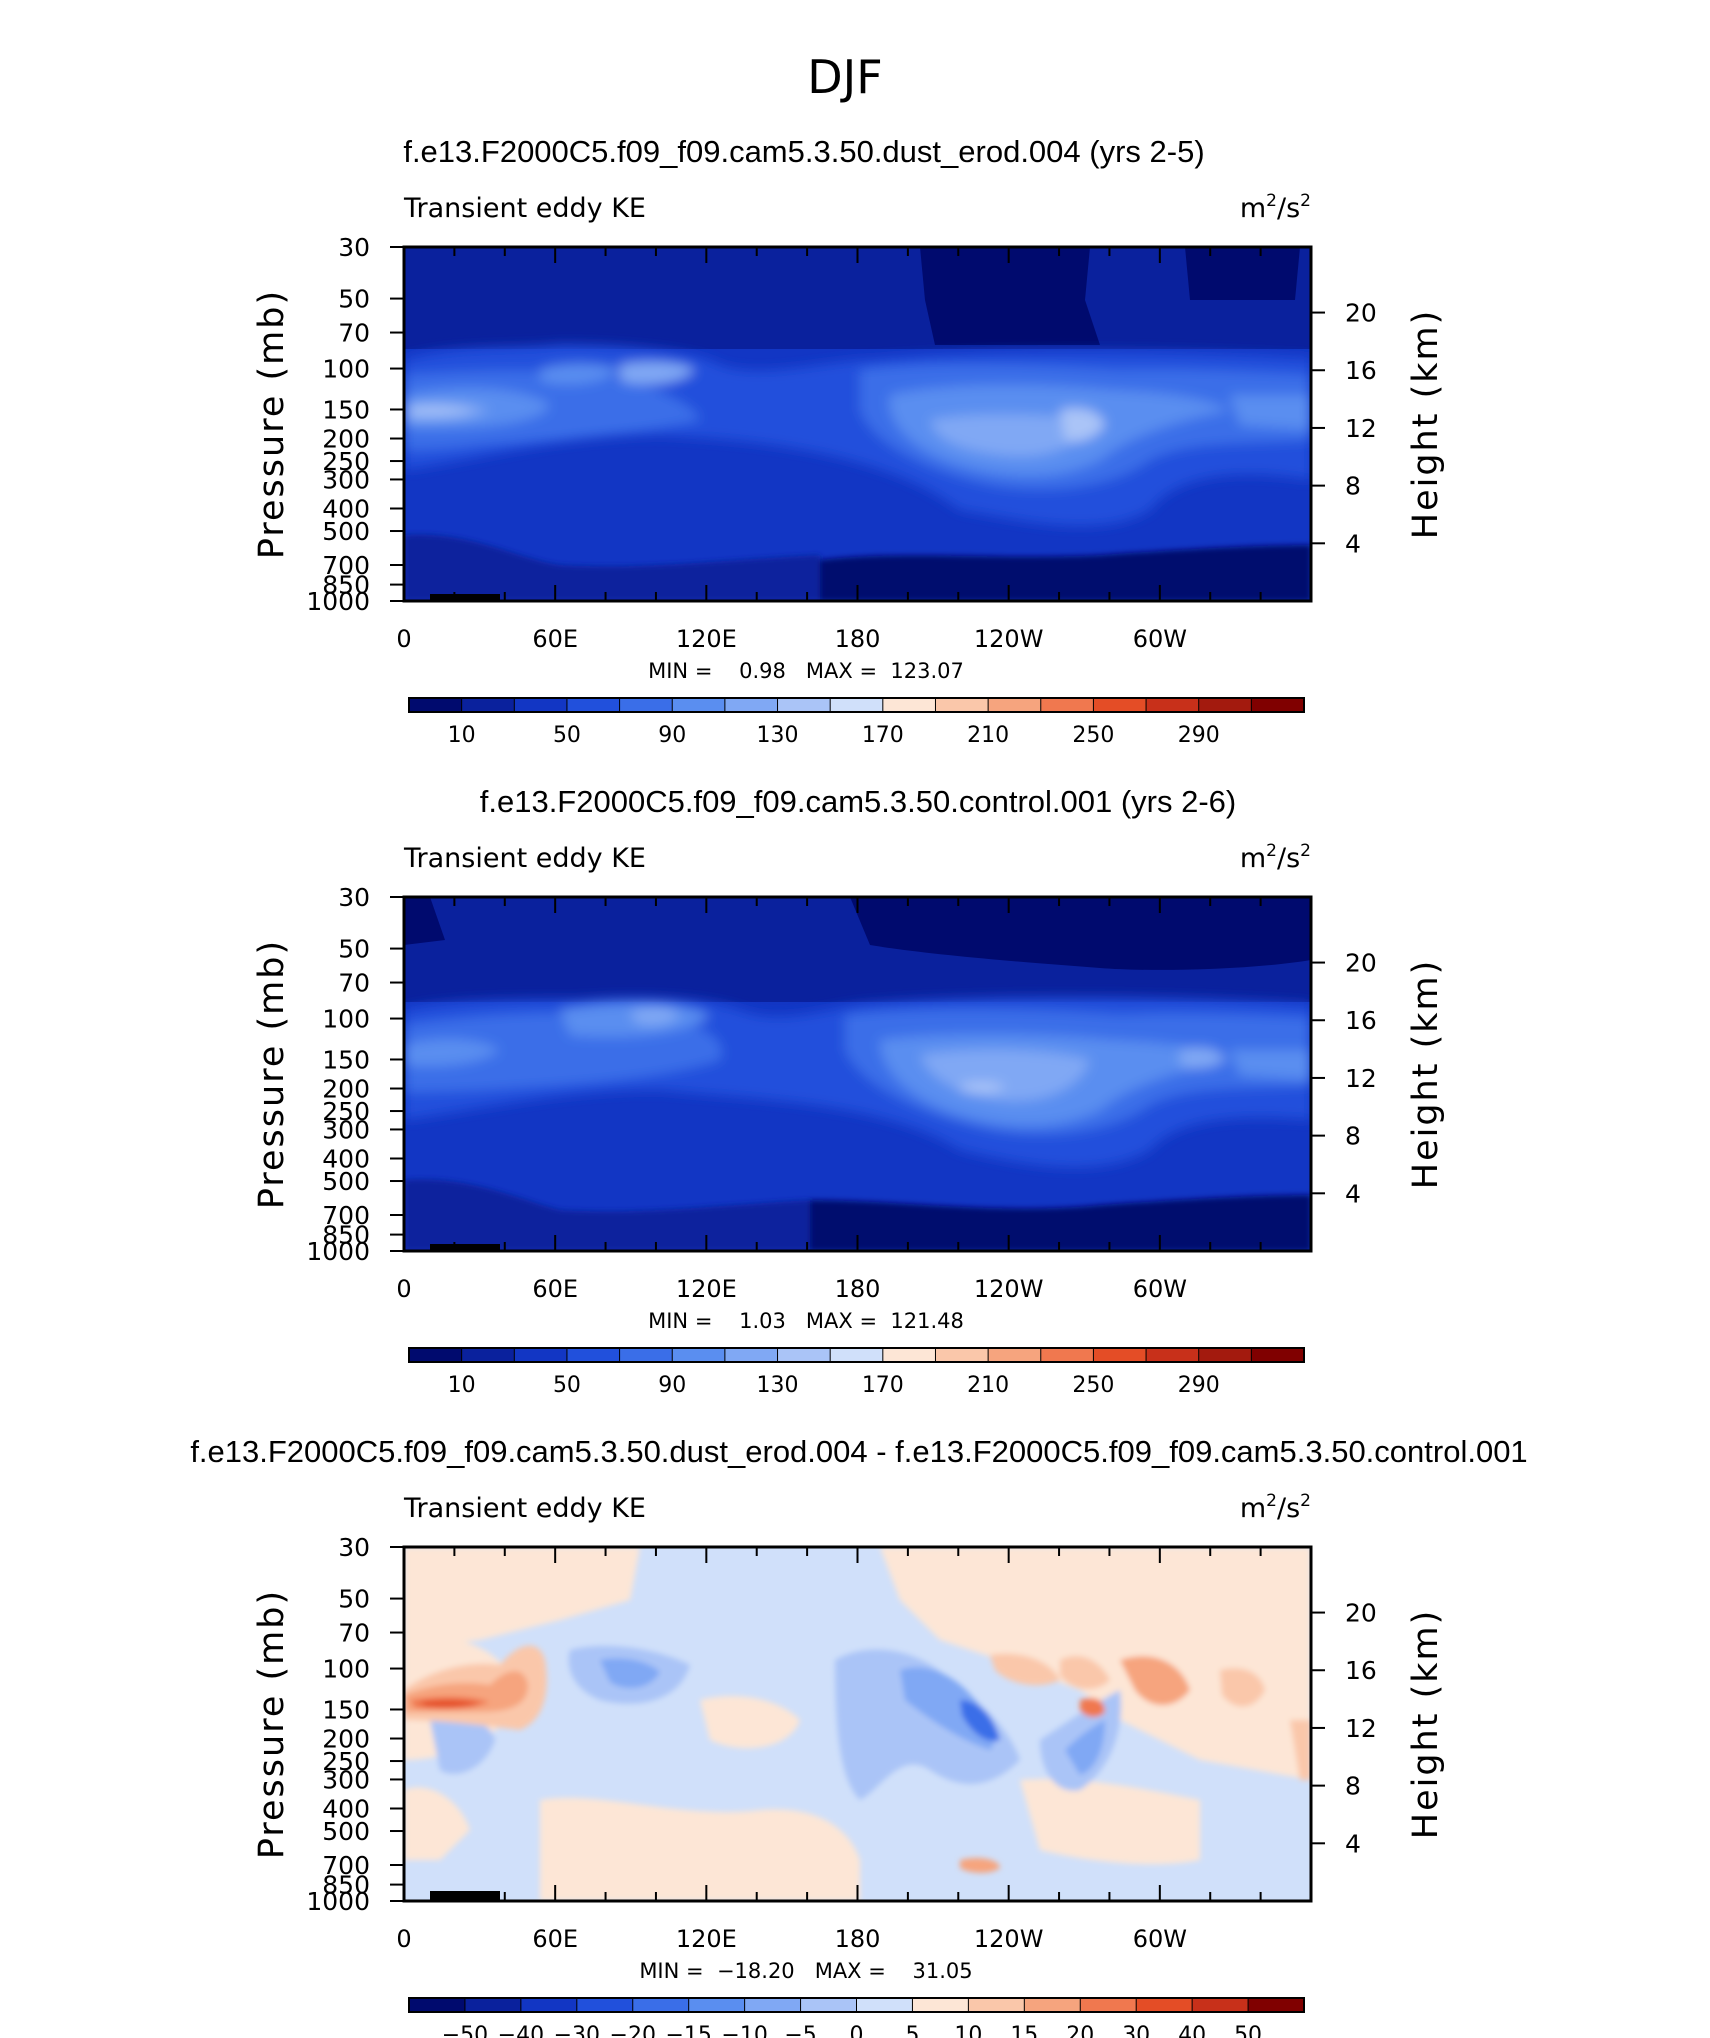  Describe the element at coordinates (857, 1074) in the screenshot. I see `contour-field` at that location.